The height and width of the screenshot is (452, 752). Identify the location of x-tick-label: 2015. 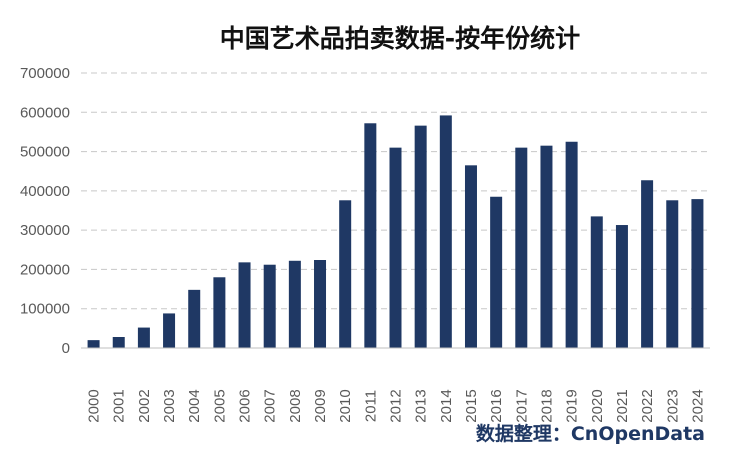
(471, 405).